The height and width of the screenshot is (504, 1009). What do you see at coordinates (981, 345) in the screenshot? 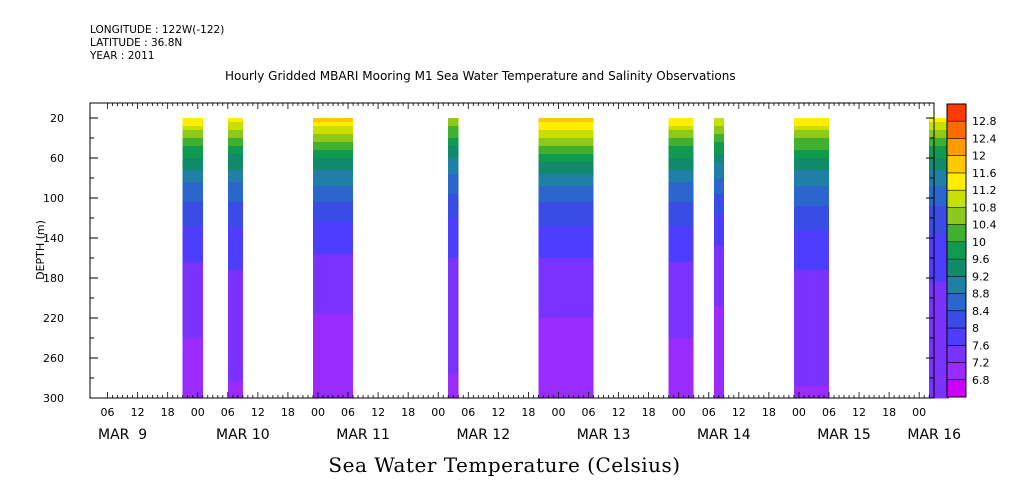
I see `colorbar-label: 7.6` at bounding box center [981, 345].